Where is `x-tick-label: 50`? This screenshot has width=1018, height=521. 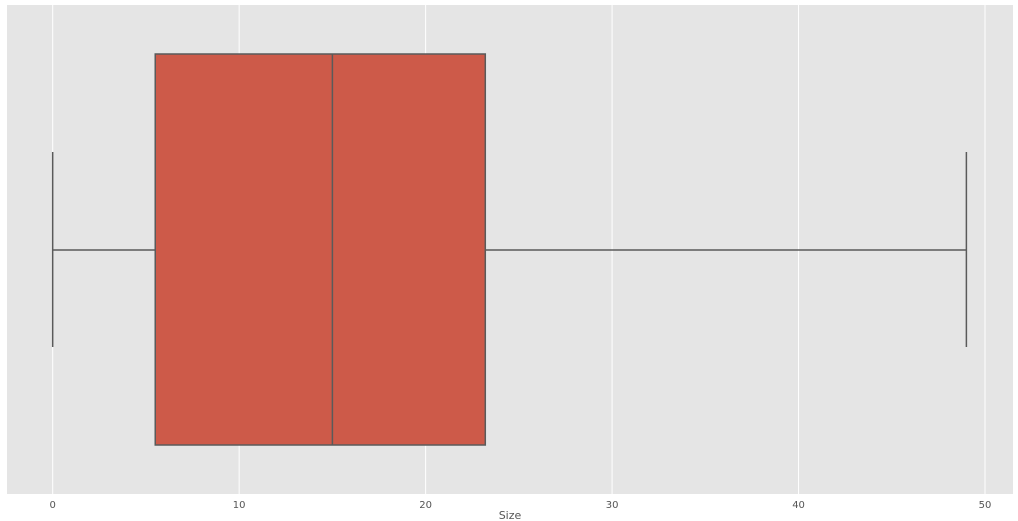 x-tick-label: 50 is located at coordinates (985, 505).